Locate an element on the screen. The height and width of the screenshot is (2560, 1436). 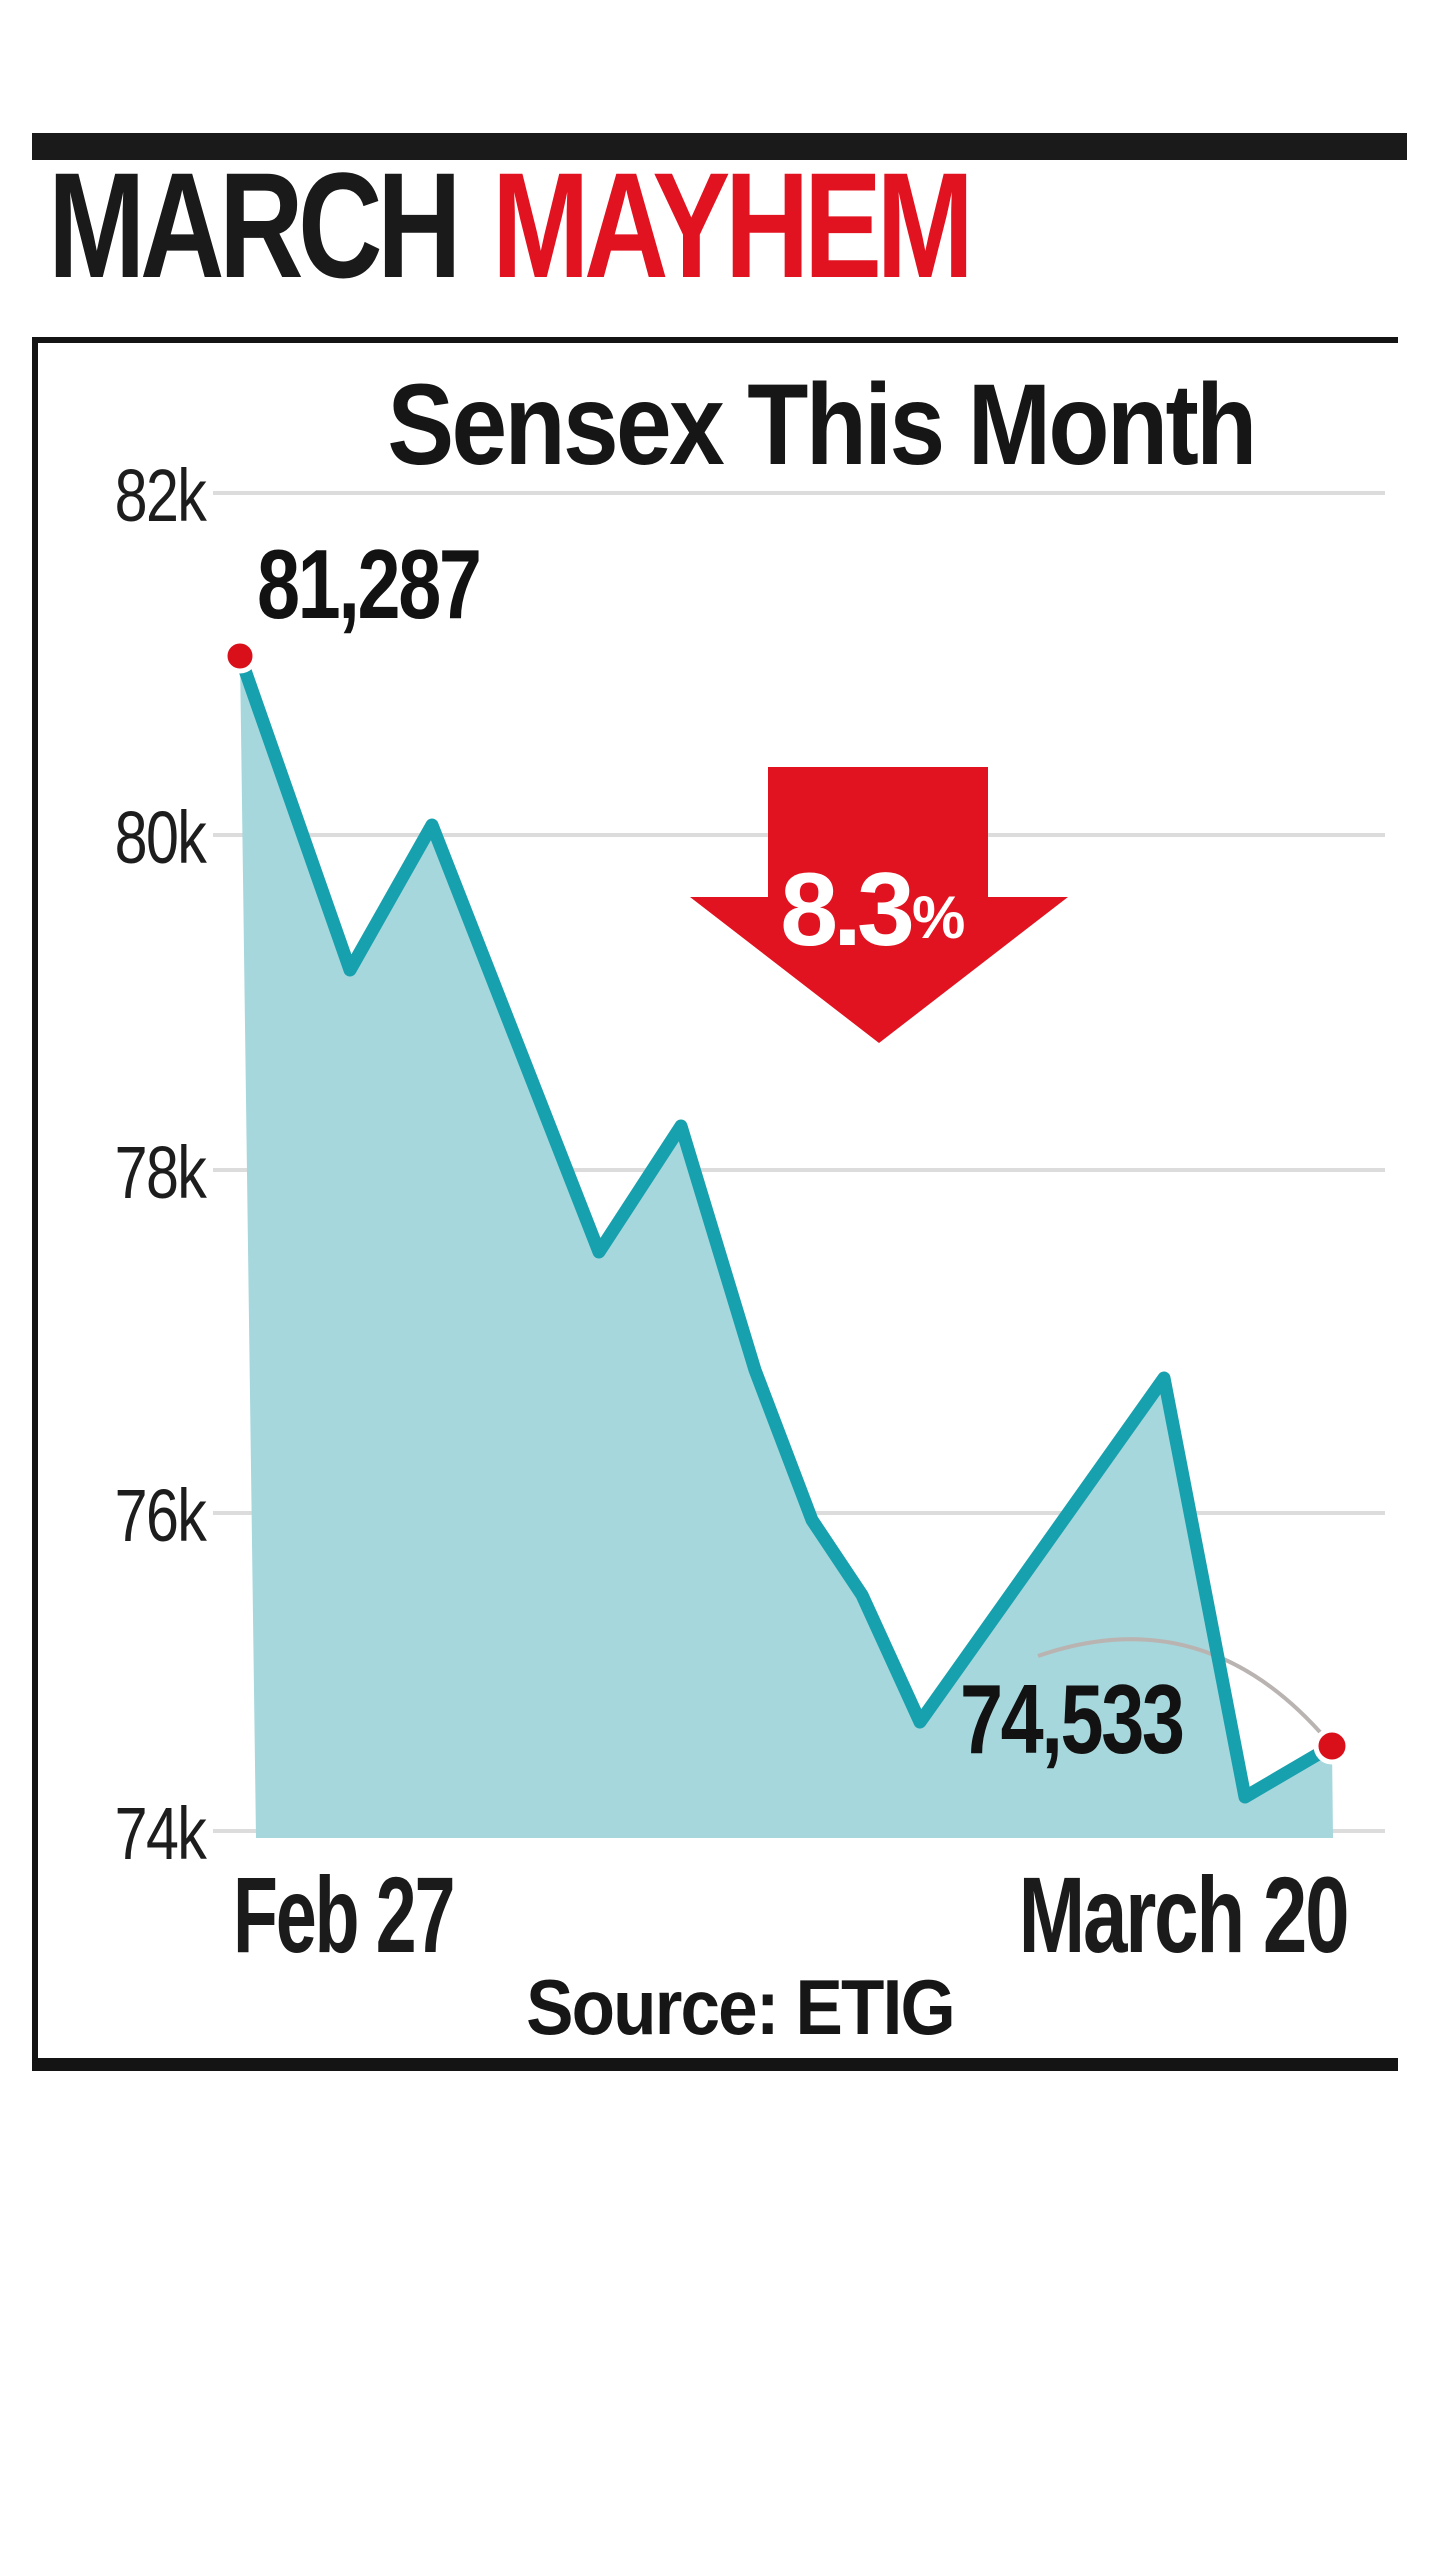
drop-percentage-value: 8.3 is located at coordinates (846, 910).